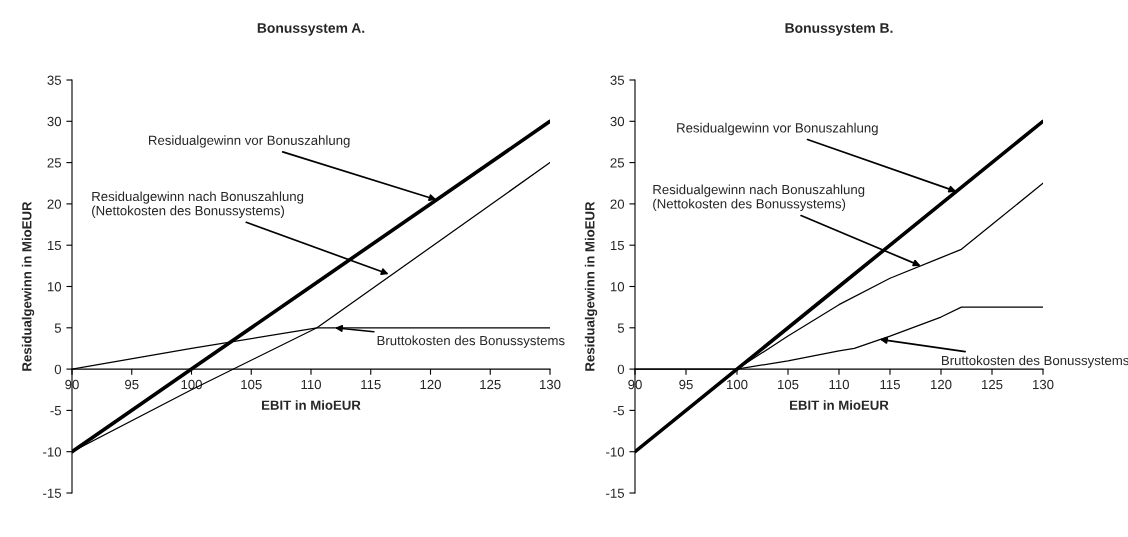 This screenshot has height=537, width=1128. What do you see at coordinates (839, 29) in the screenshot?
I see `chart-title: Bonussystem B.` at bounding box center [839, 29].